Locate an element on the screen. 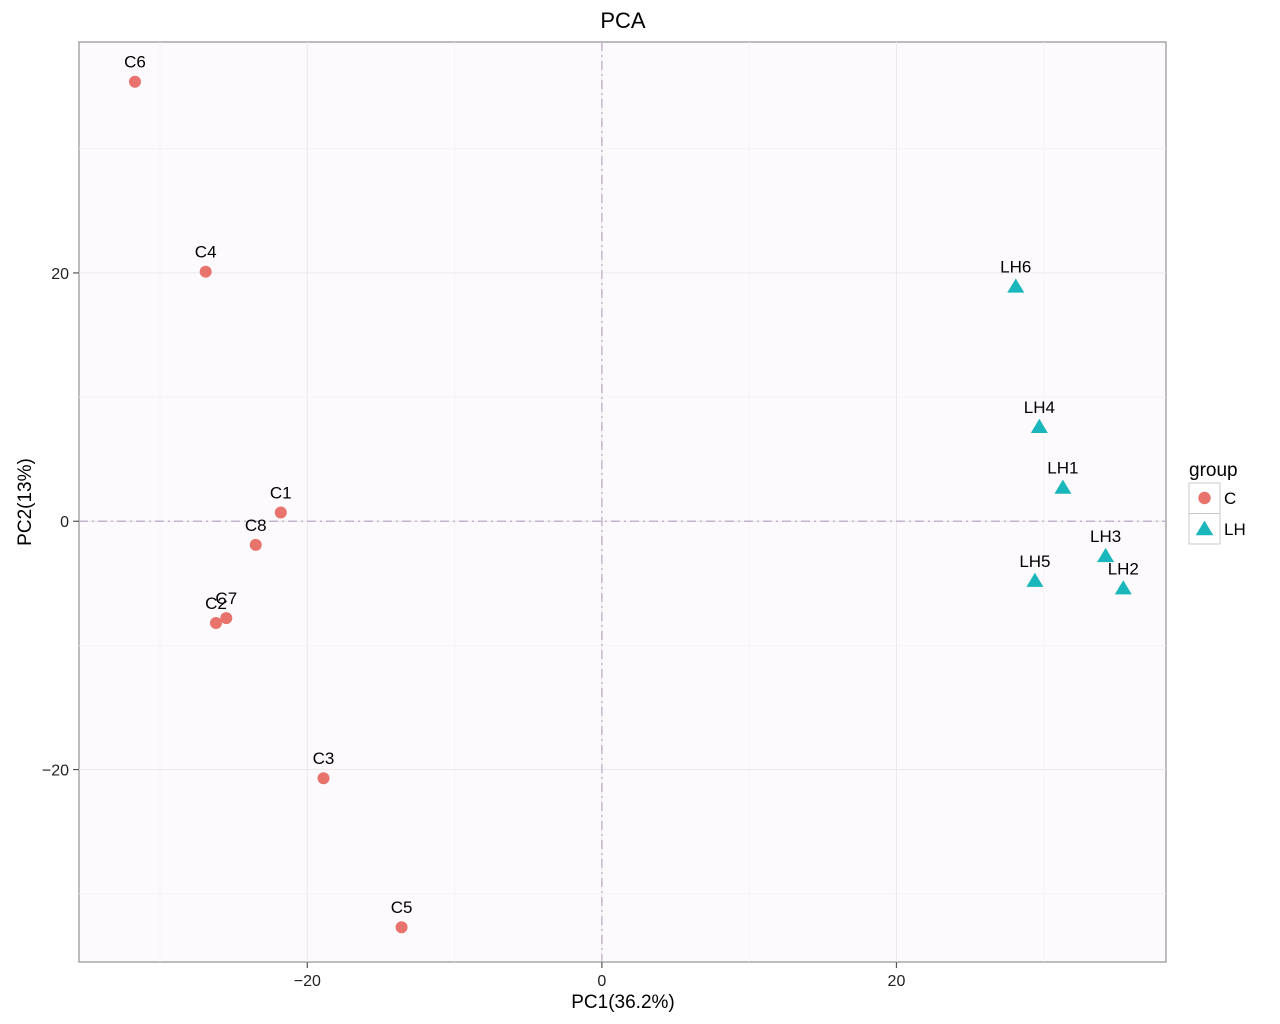 This screenshot has width=1280, height=1024. data-point-lh4 is located at coordinates (1039, 425).